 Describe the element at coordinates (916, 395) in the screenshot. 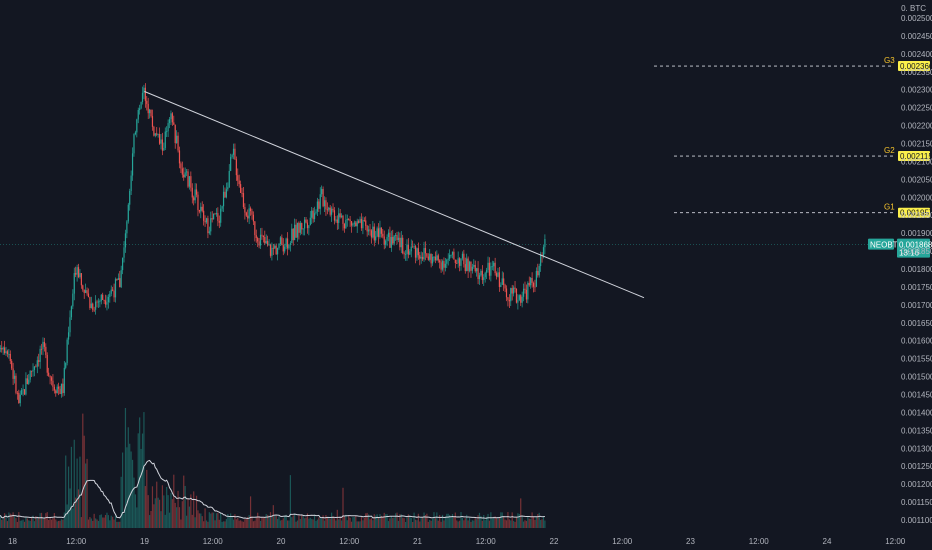

I see `y-tick-label: 0.001450` at that location.